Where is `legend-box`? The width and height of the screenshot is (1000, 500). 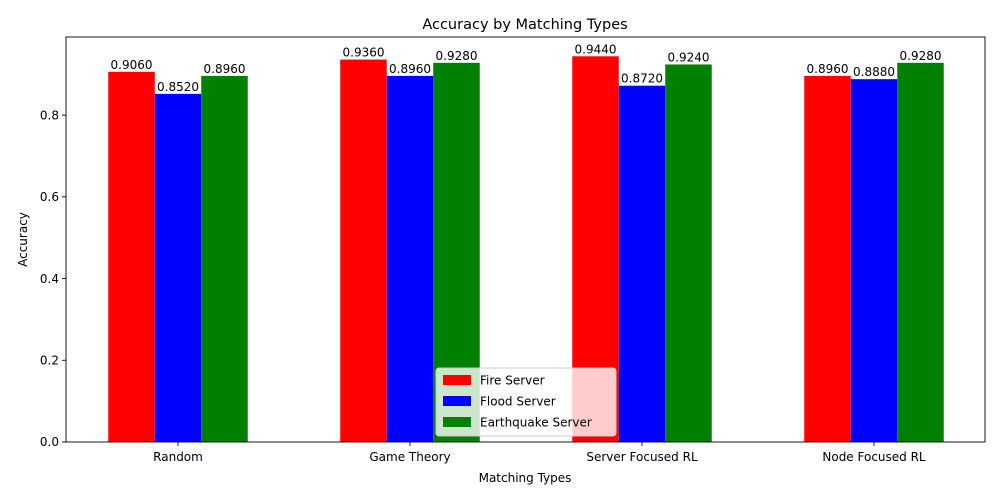
legend-box is located at coordinates (526, 402).